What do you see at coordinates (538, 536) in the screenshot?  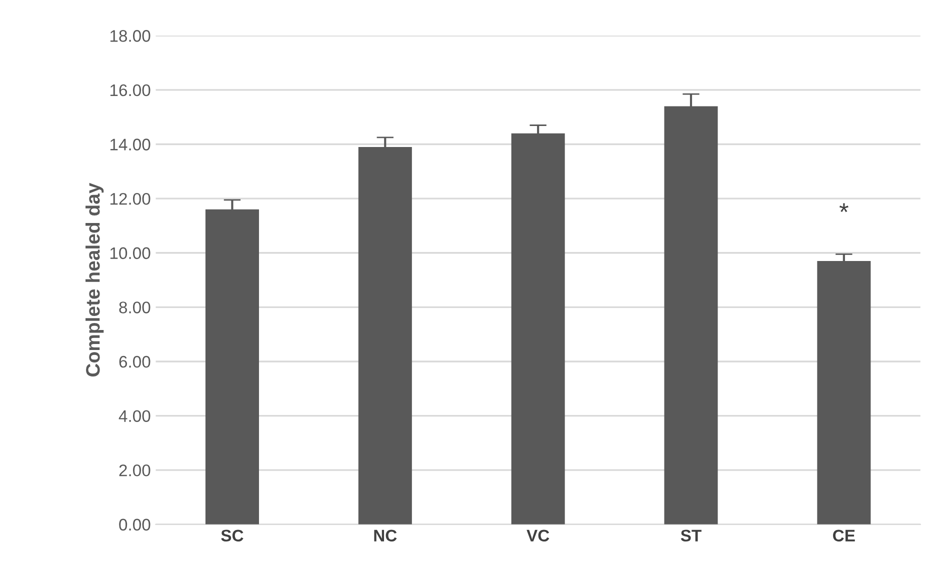 I see `x-tick-label: VC` at bounding box center [538, 536].